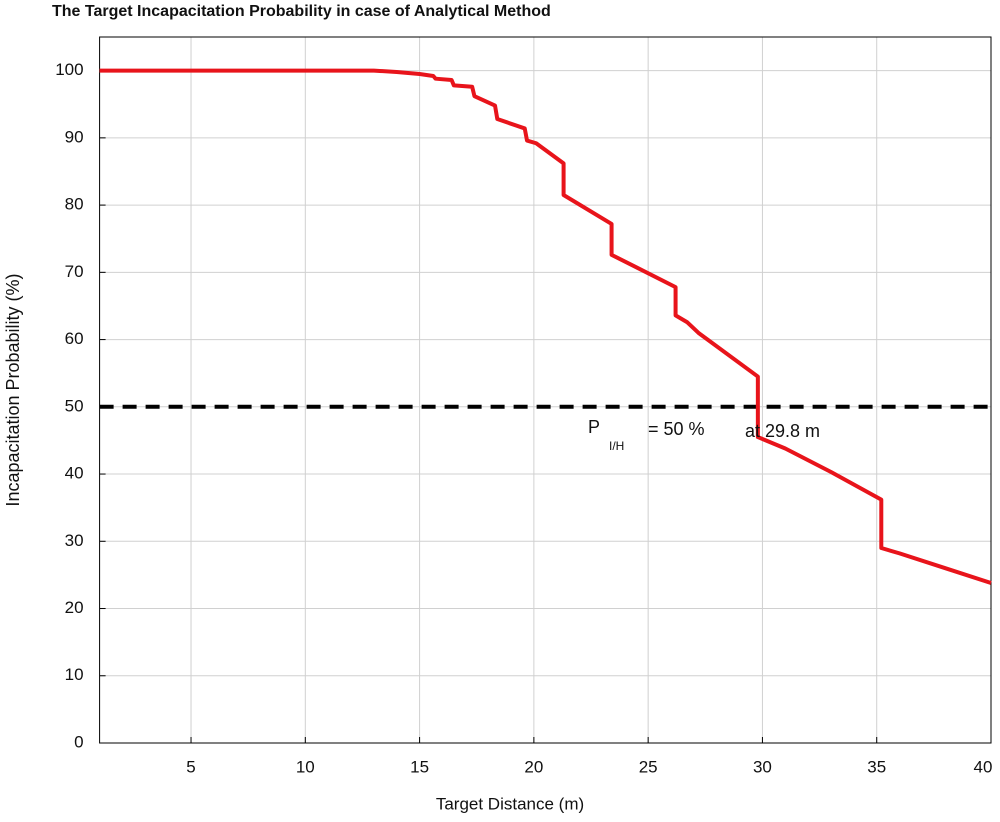 This screenshot has height=822, width=1000. What do you see at coordinates (74, 473) in the screenshot?
I see `y-tick-label: 40` at bounding box center [74, 473].